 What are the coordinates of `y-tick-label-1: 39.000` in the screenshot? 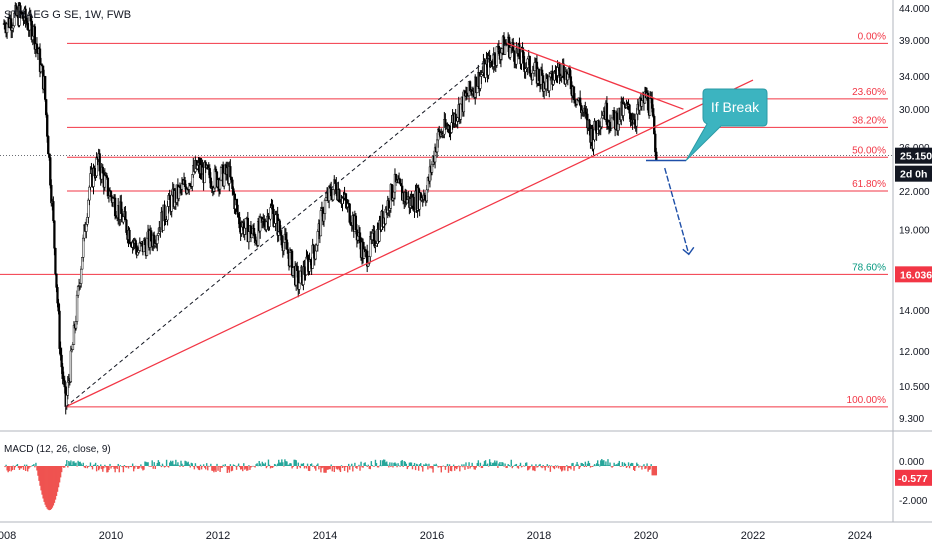 It's located at (914, 41).